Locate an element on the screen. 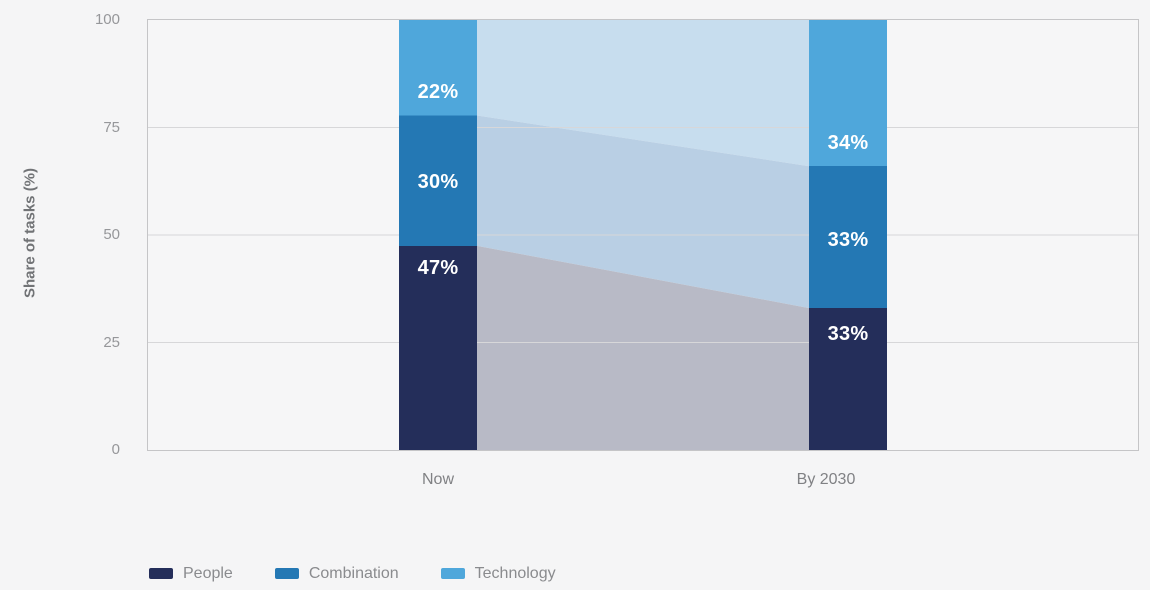 This screenshot has height=590, width=1150. y-tick-25: 25 is located at coordinates (111, 342).